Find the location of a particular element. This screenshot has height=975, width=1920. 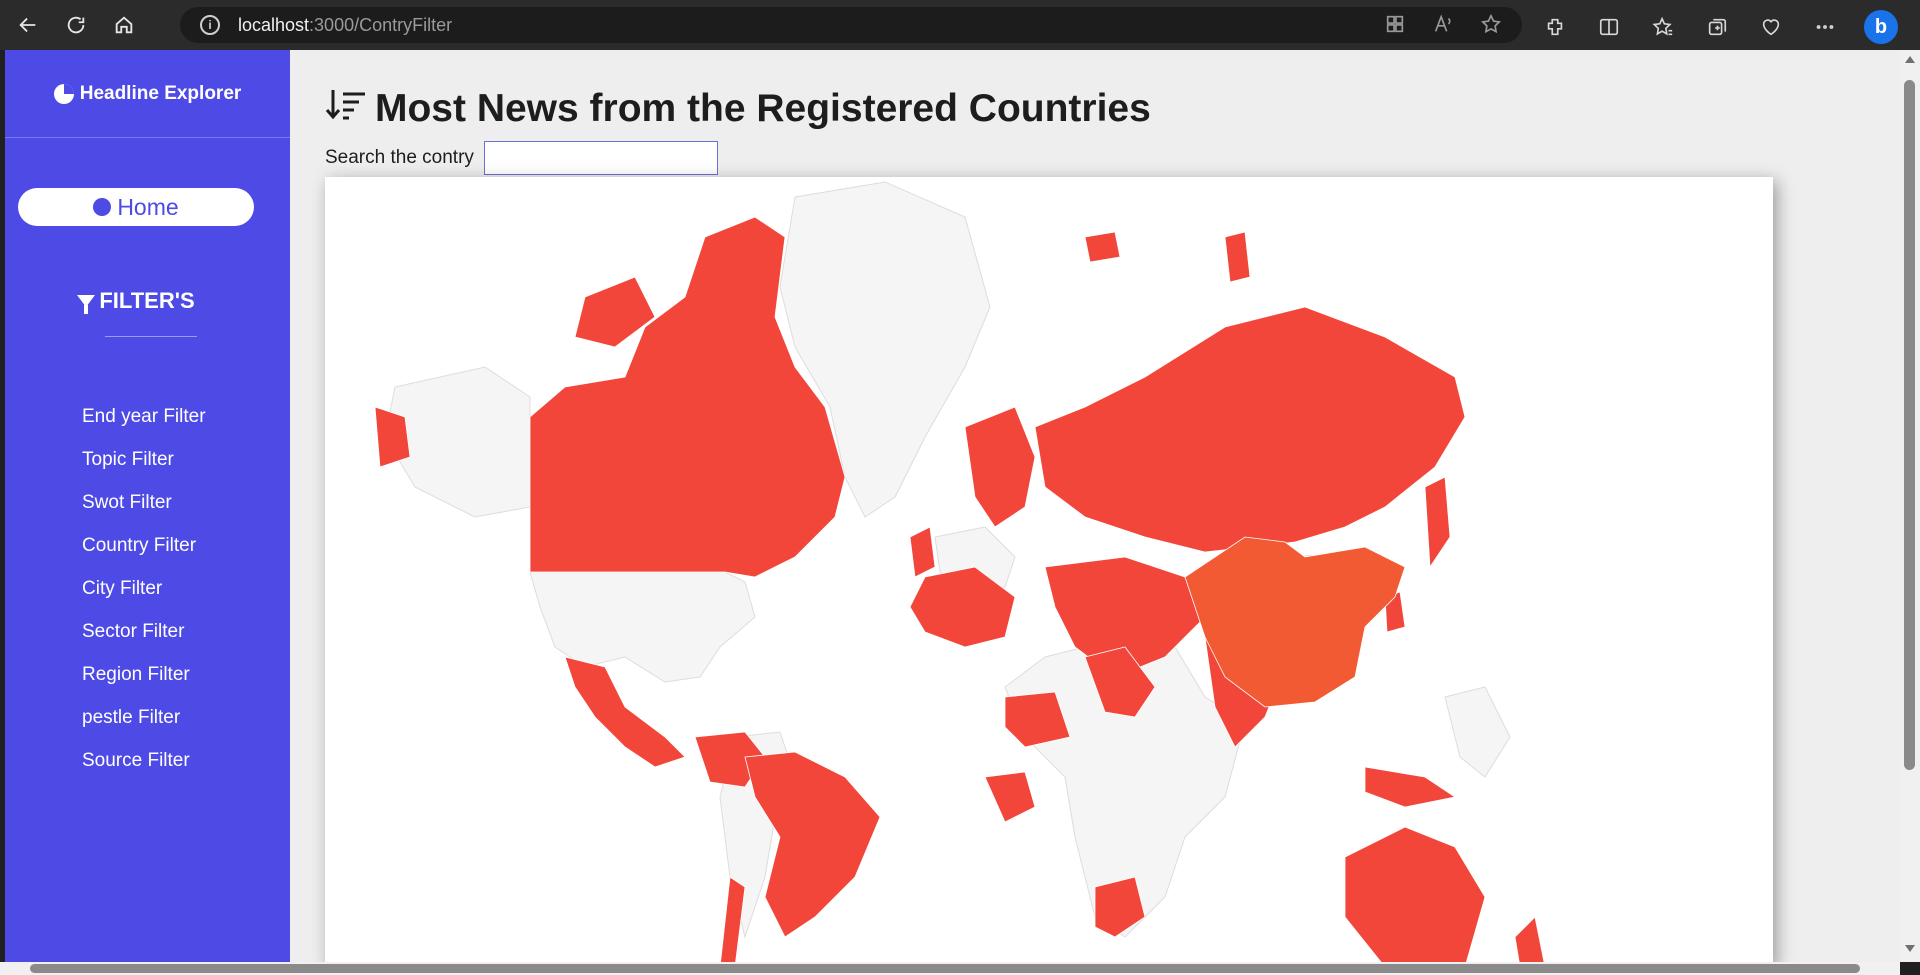

search-row: Search the contry is located at coordinates (521, 158).